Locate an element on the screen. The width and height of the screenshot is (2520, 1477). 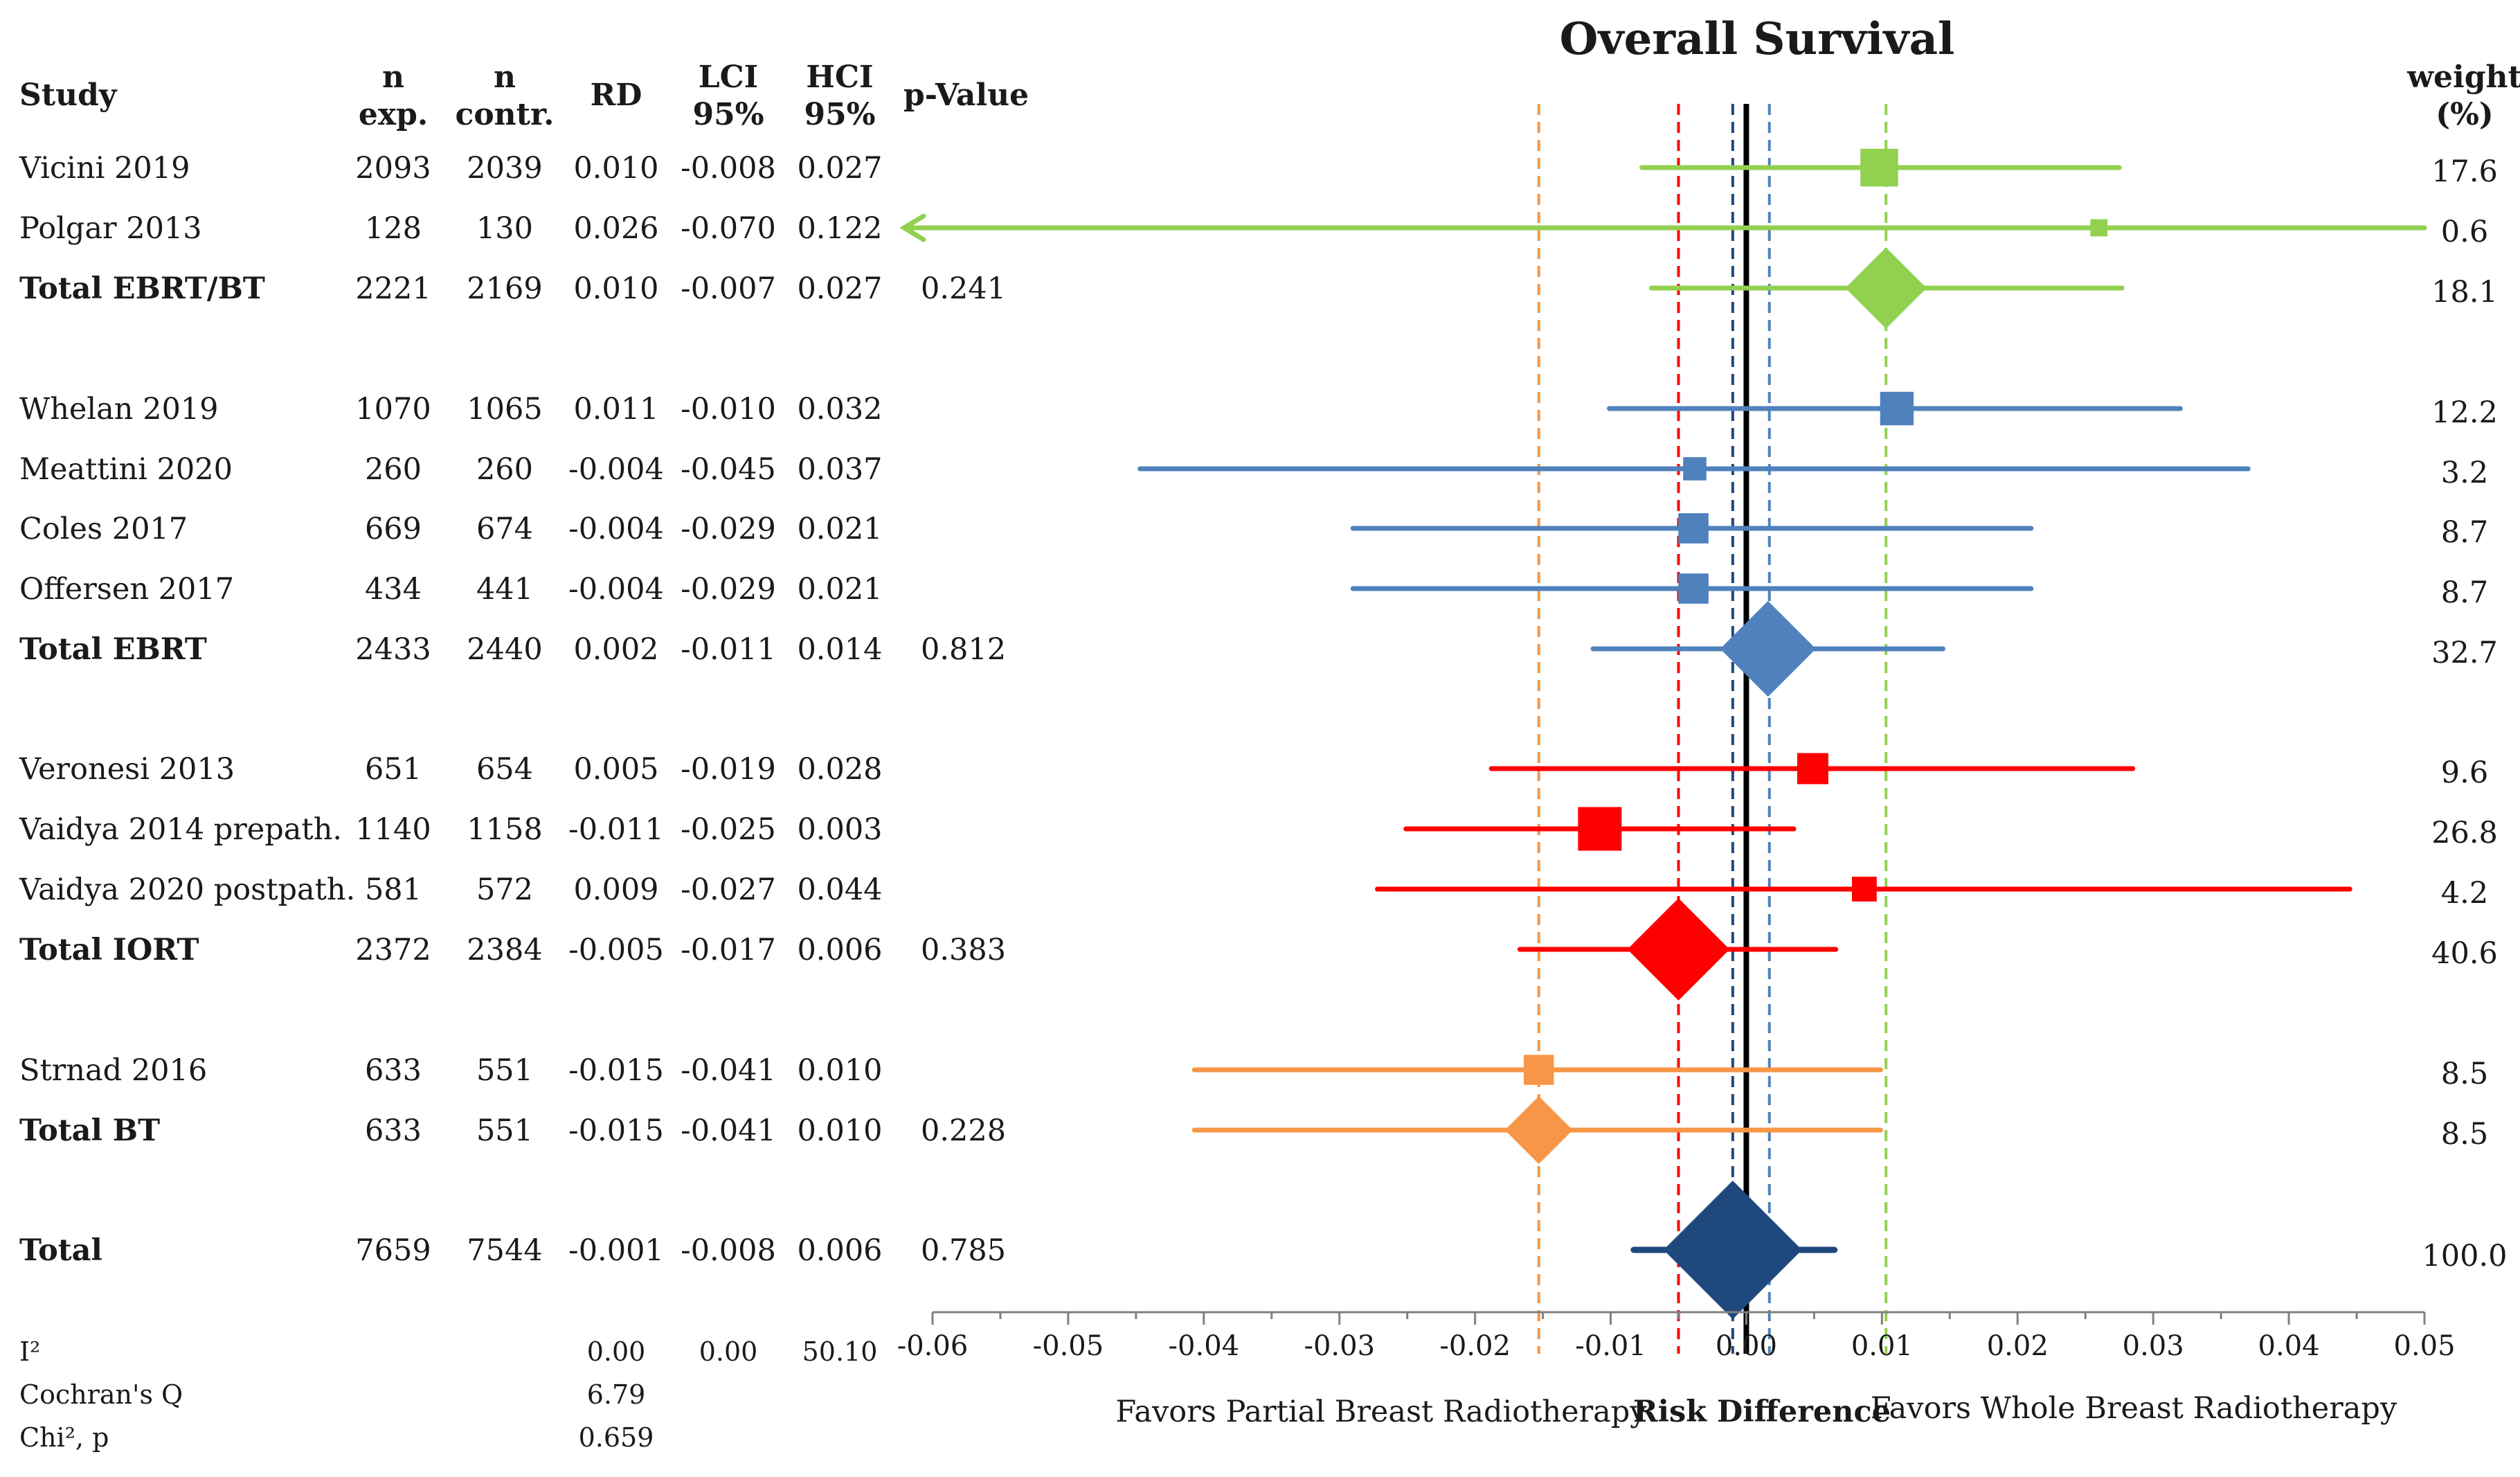
cell-n-contr: 654 is located at coordinates (504, 769).